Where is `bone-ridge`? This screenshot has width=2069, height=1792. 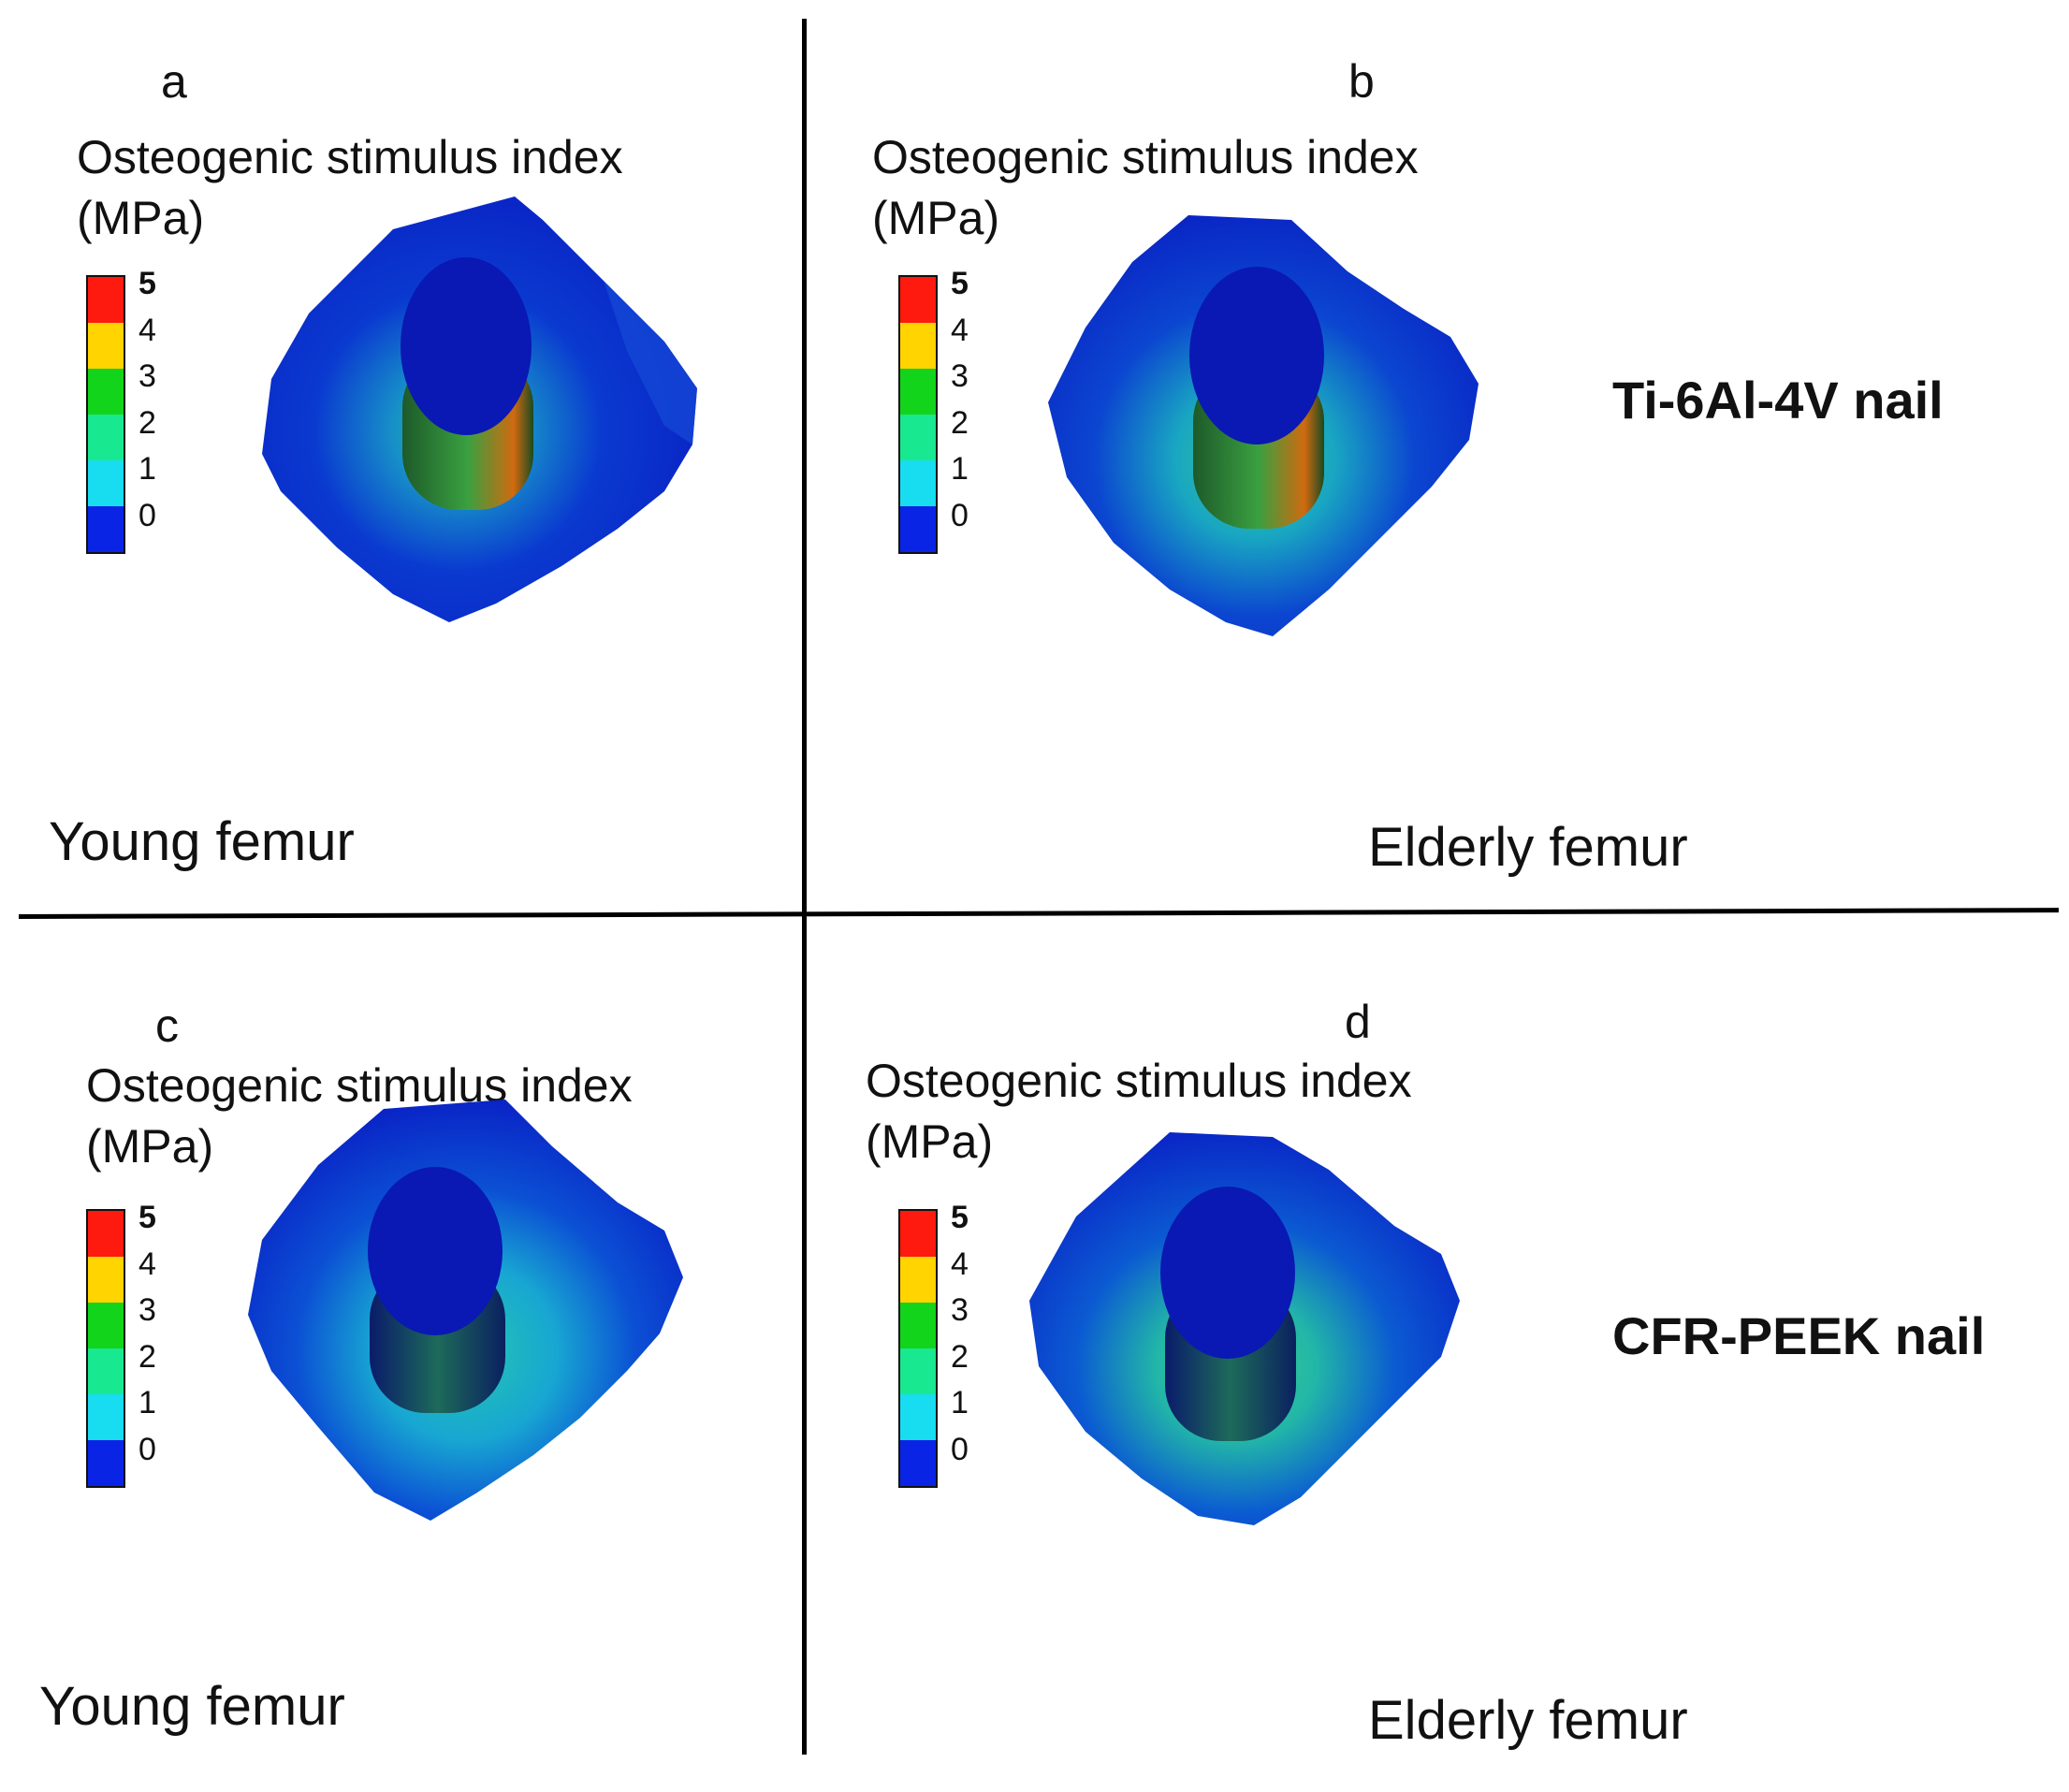 bone-ridge is located at coordinates (650, 362).